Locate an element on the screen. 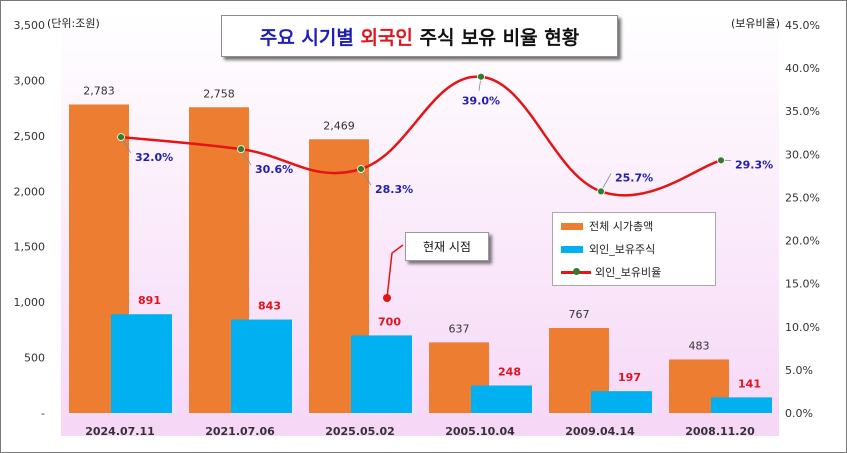 This screenshot has height=453, width=847. left-tick-7: 3,500 is located at coordinates (30, 25).